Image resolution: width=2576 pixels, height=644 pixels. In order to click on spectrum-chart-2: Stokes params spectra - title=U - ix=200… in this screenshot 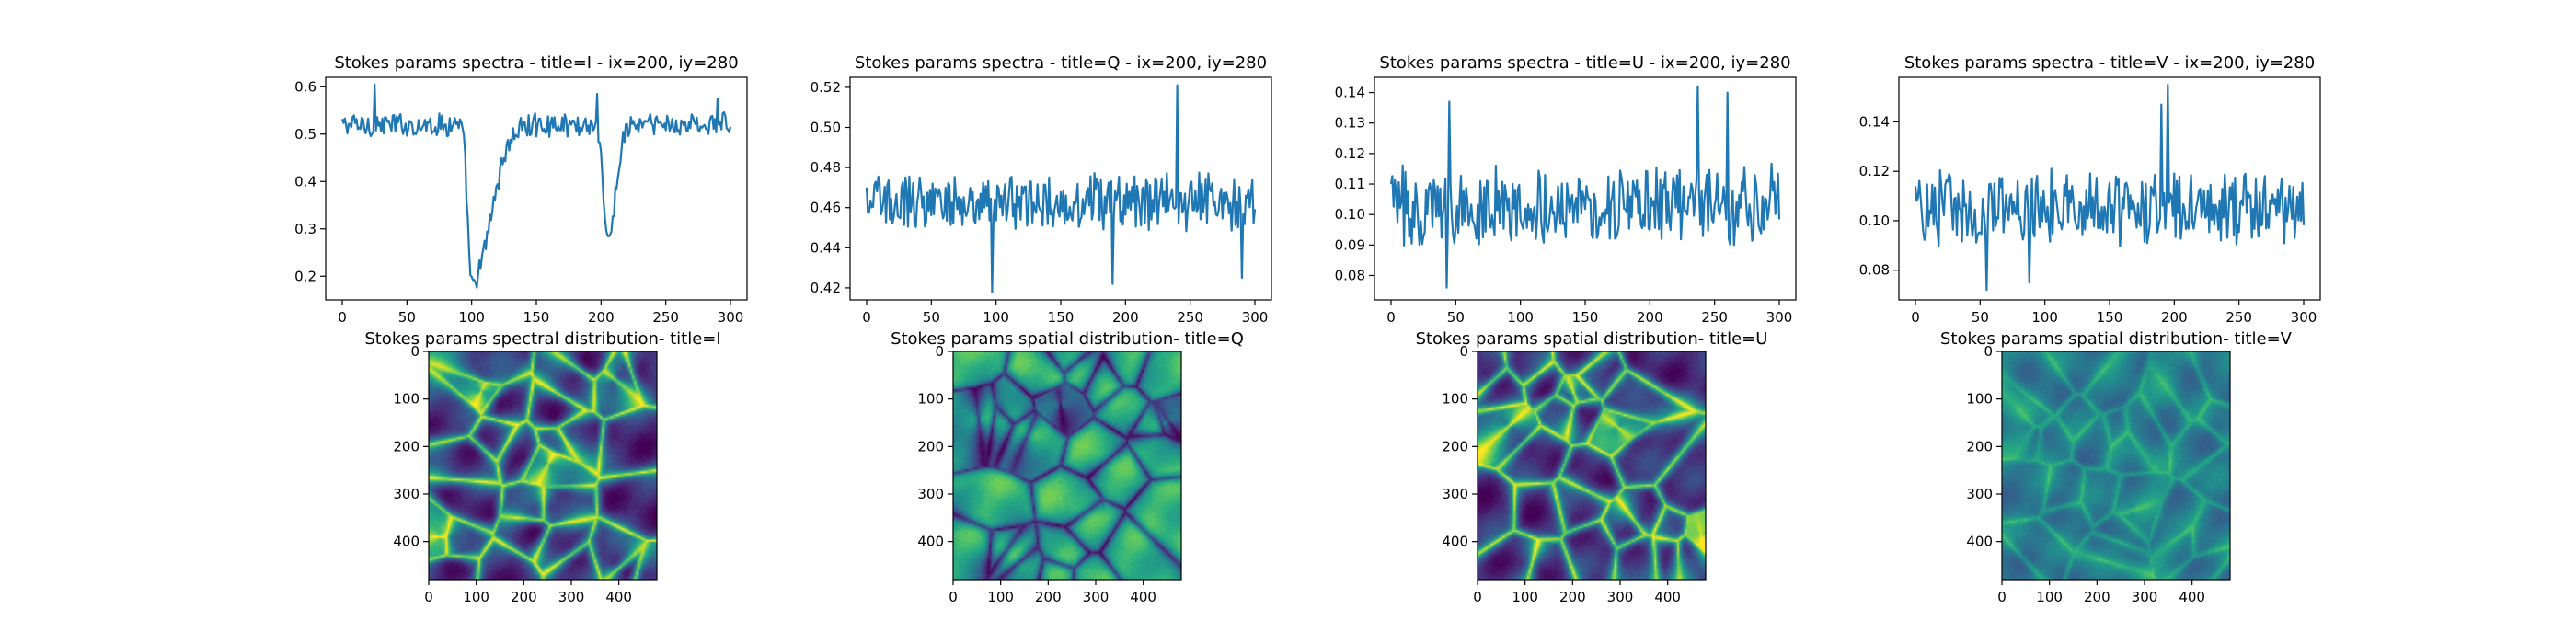, I will do `click(1566, 189)`.